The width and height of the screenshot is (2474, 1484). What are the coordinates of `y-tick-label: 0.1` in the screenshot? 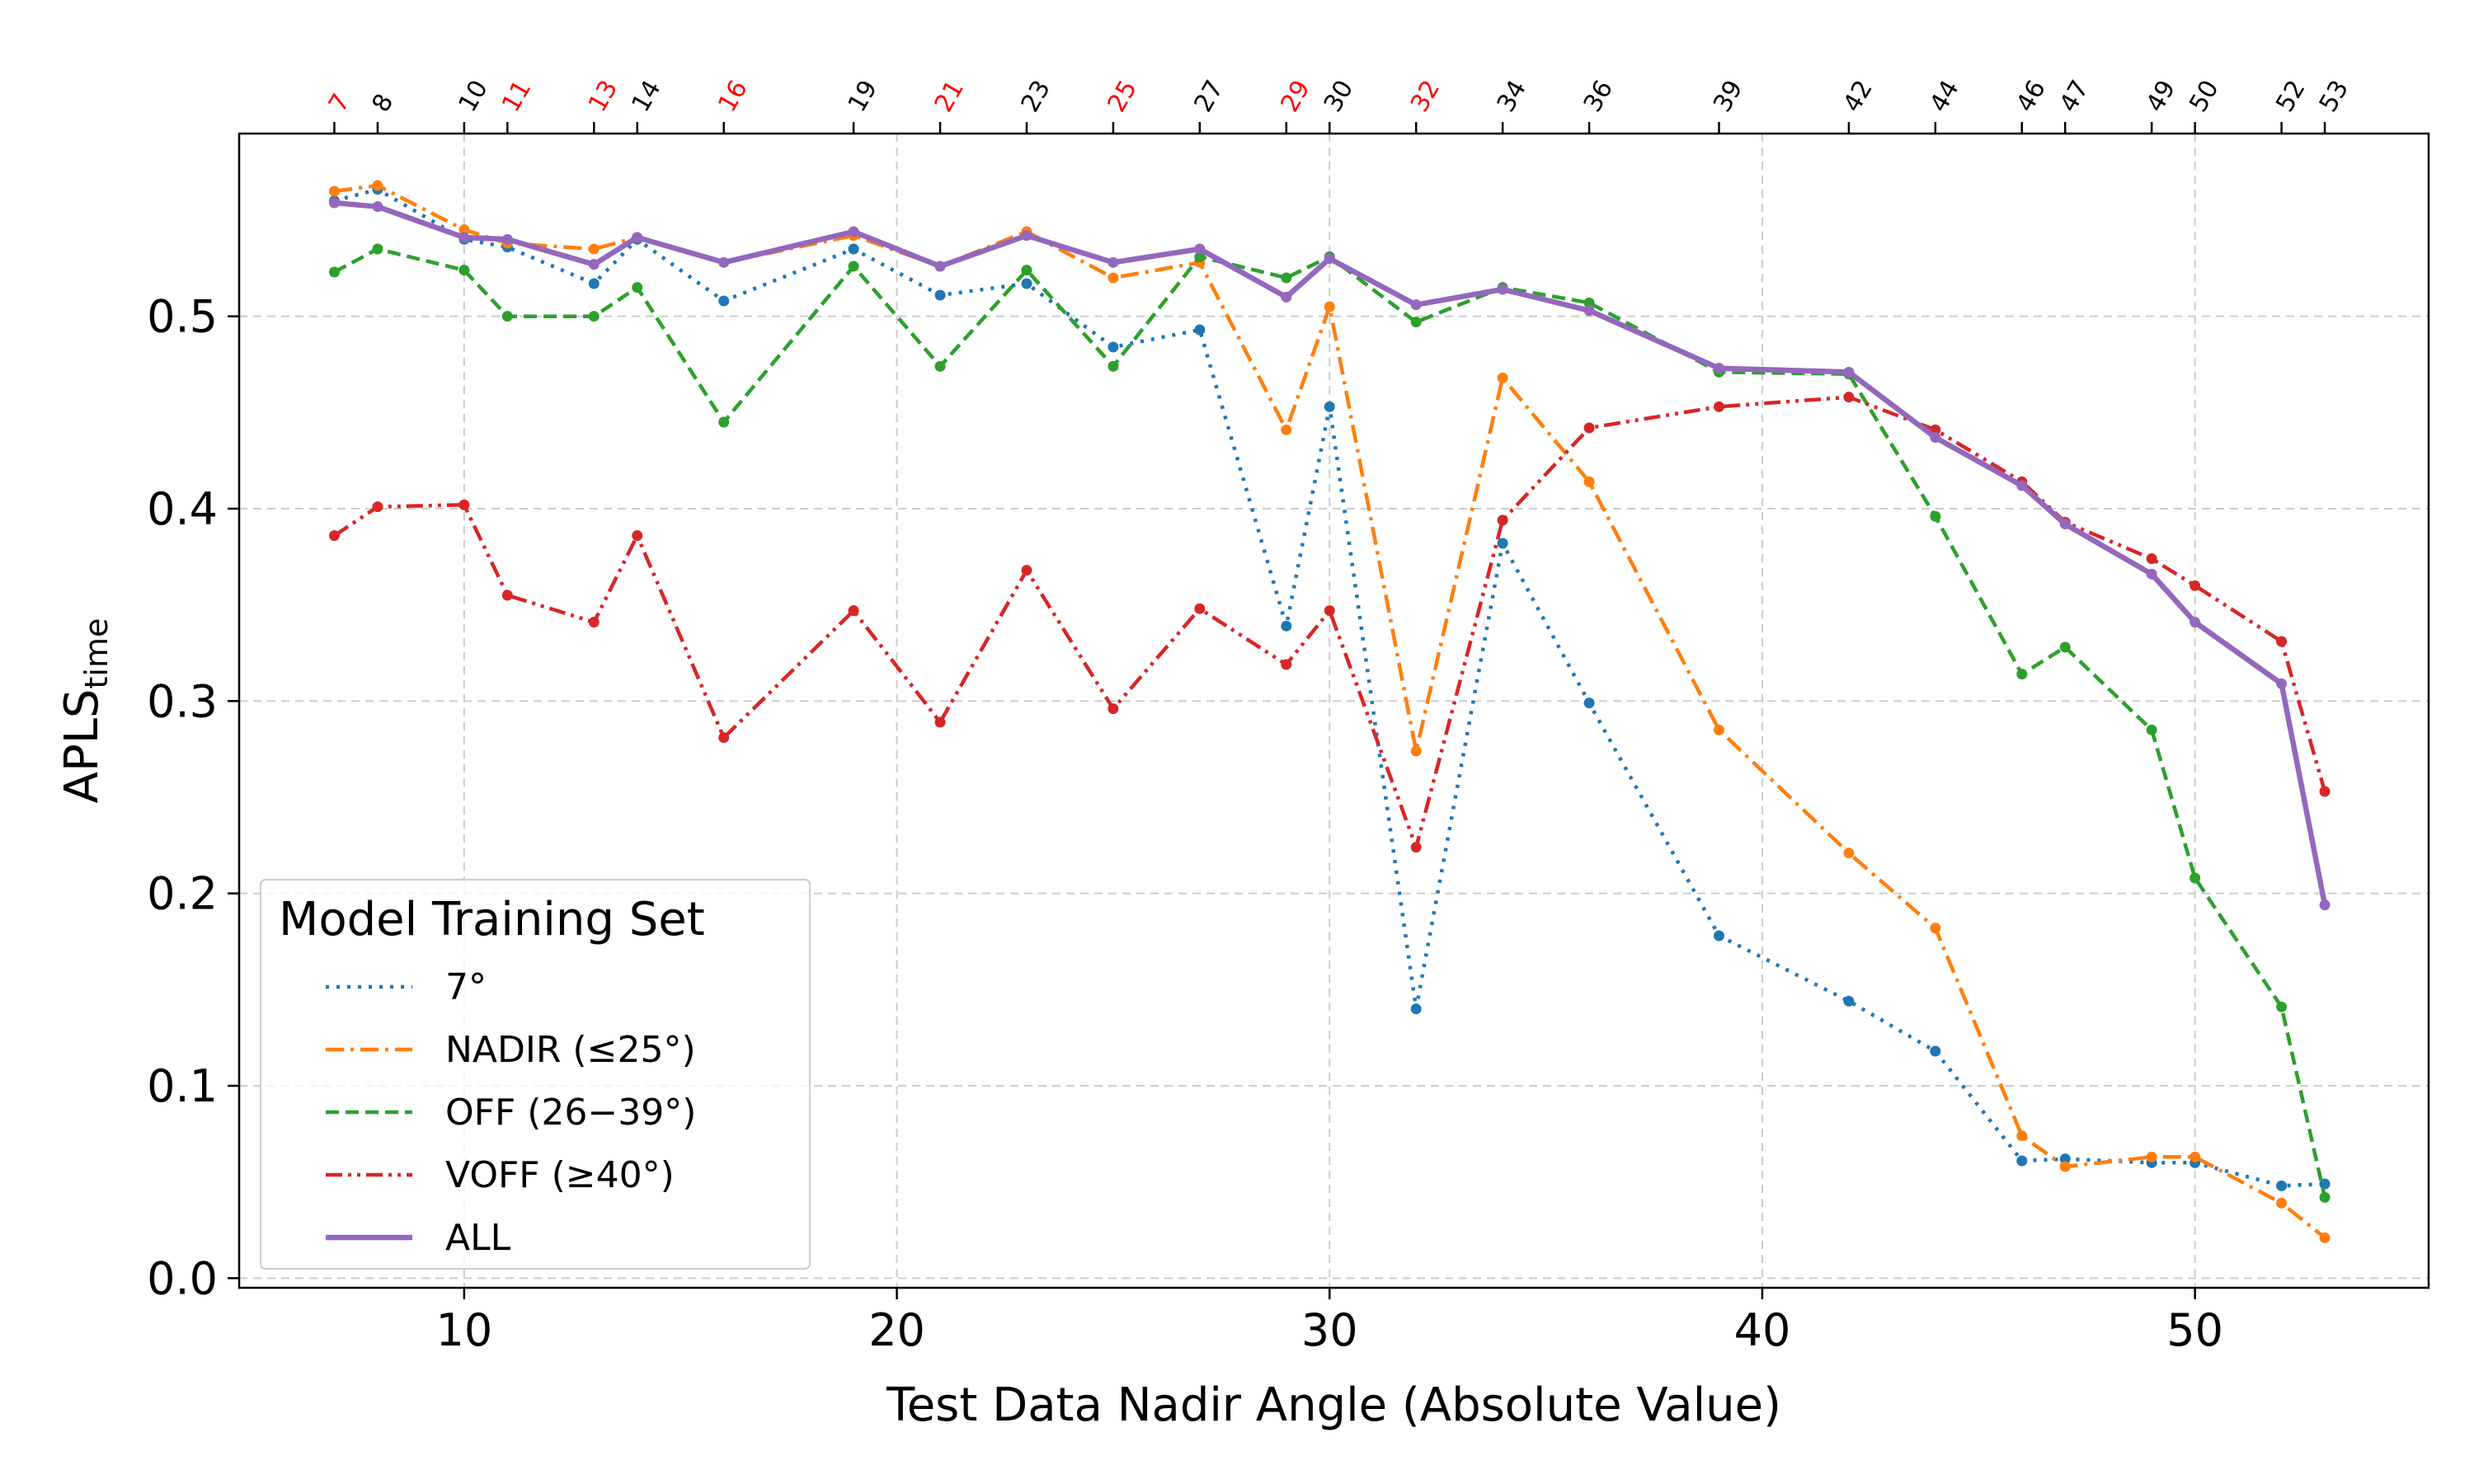 It's located at (182, 1086).